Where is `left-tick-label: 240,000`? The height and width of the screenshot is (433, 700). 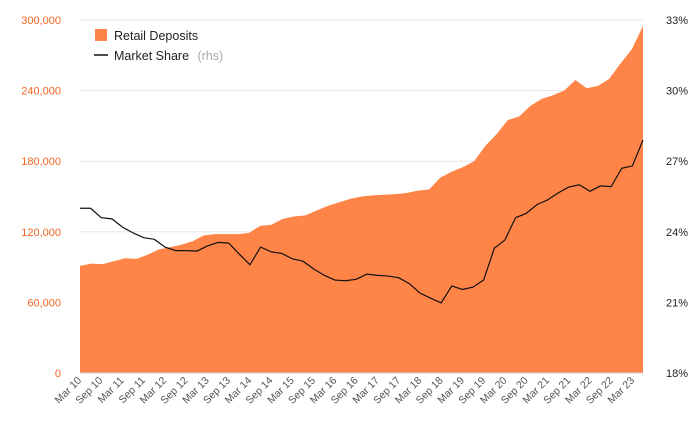 left-tick-label: 240,000 is located at coordinates (41, 92).